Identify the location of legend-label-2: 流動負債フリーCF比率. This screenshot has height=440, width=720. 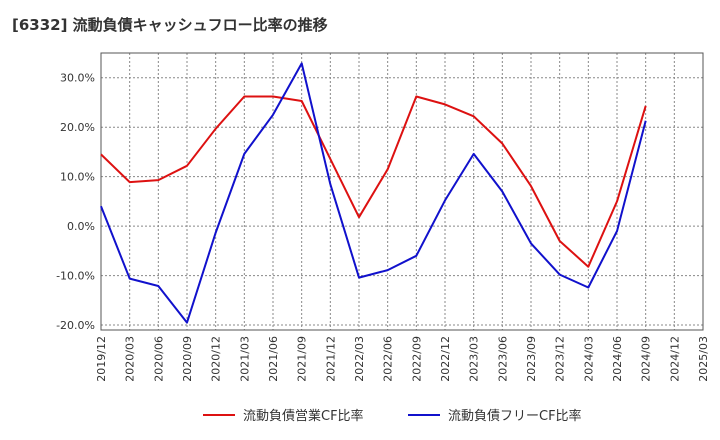
(515, 416).